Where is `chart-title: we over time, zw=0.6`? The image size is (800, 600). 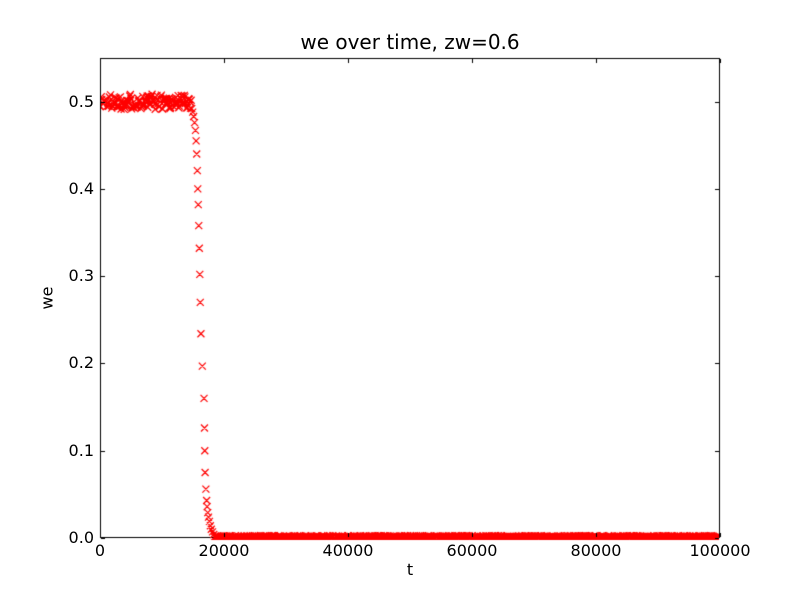
chart-title: we over time, zw=0.6 is located at coordinates (410, 42).